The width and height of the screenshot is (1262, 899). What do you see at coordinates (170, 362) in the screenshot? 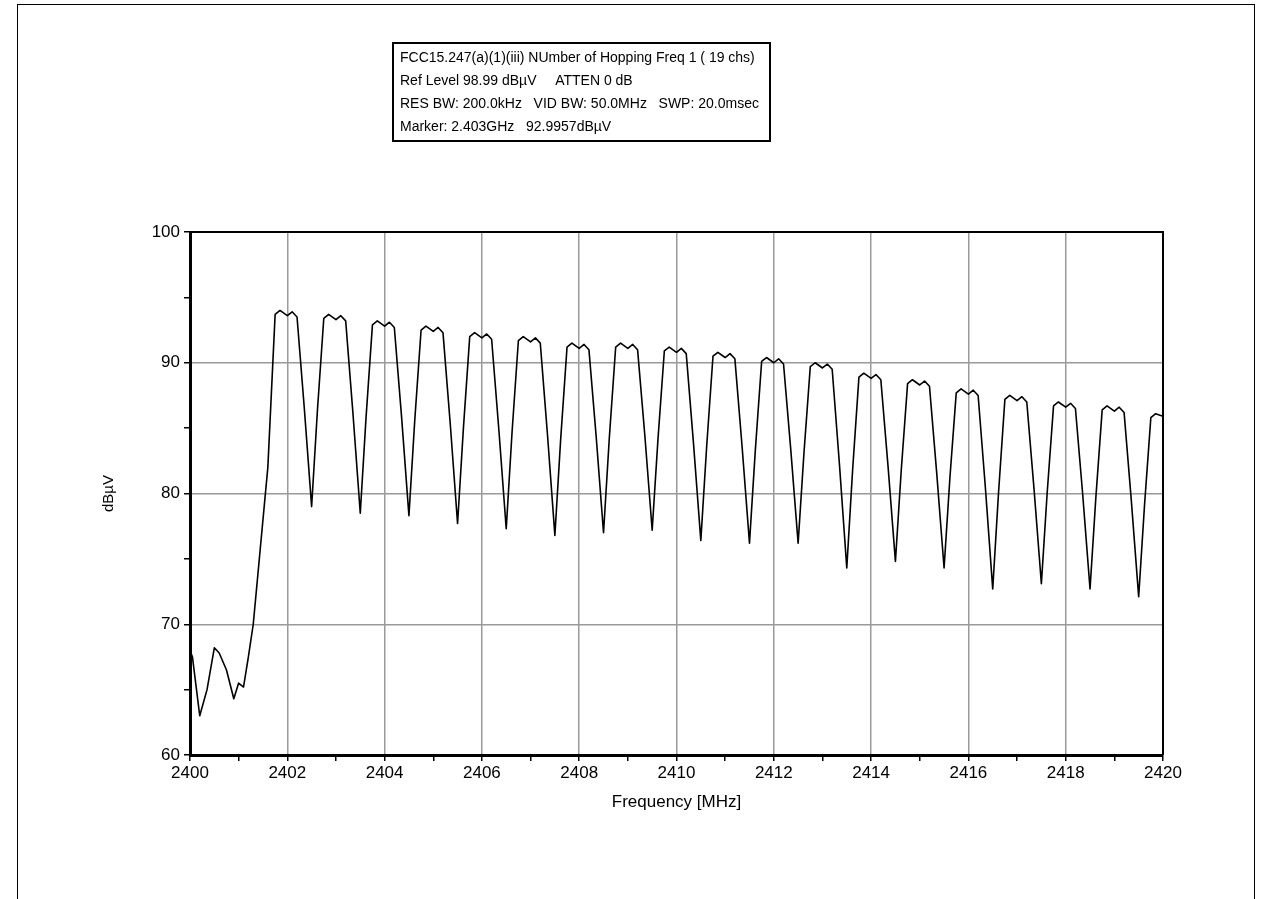
I see `y-tick-label: 90` at bounding box center [170, 362].